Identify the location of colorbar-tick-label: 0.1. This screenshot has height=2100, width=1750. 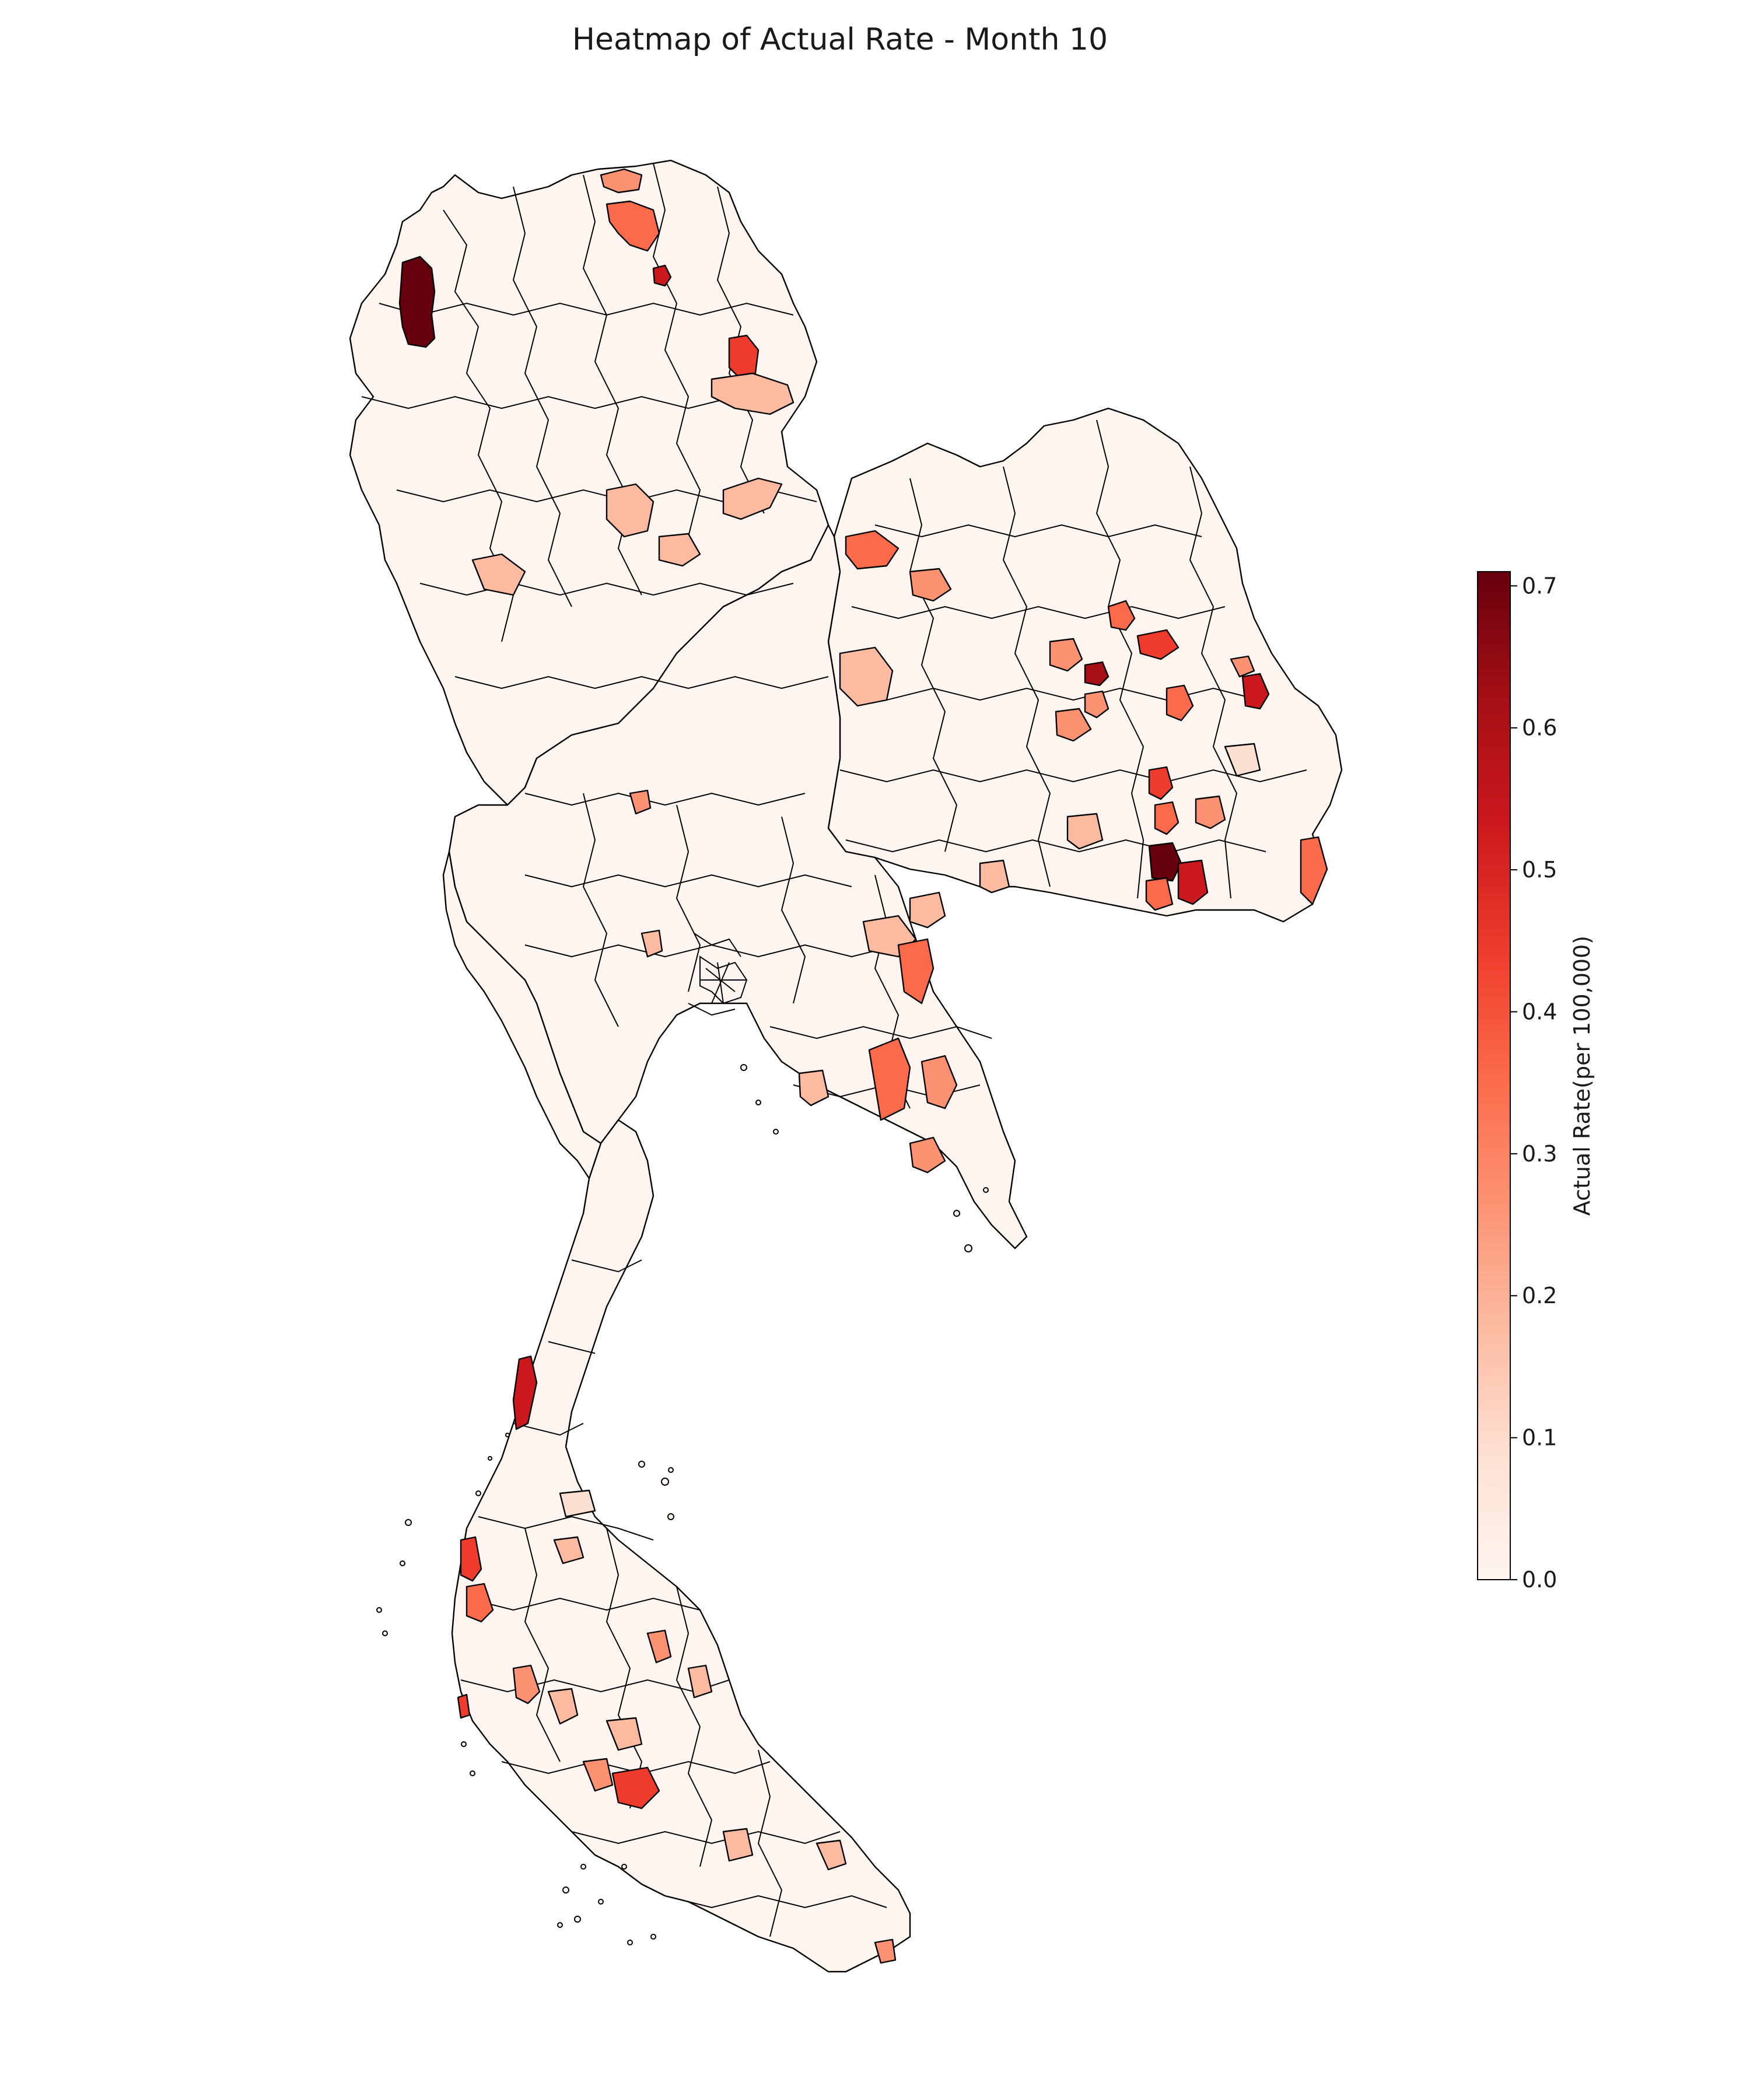
(1539, 1438).